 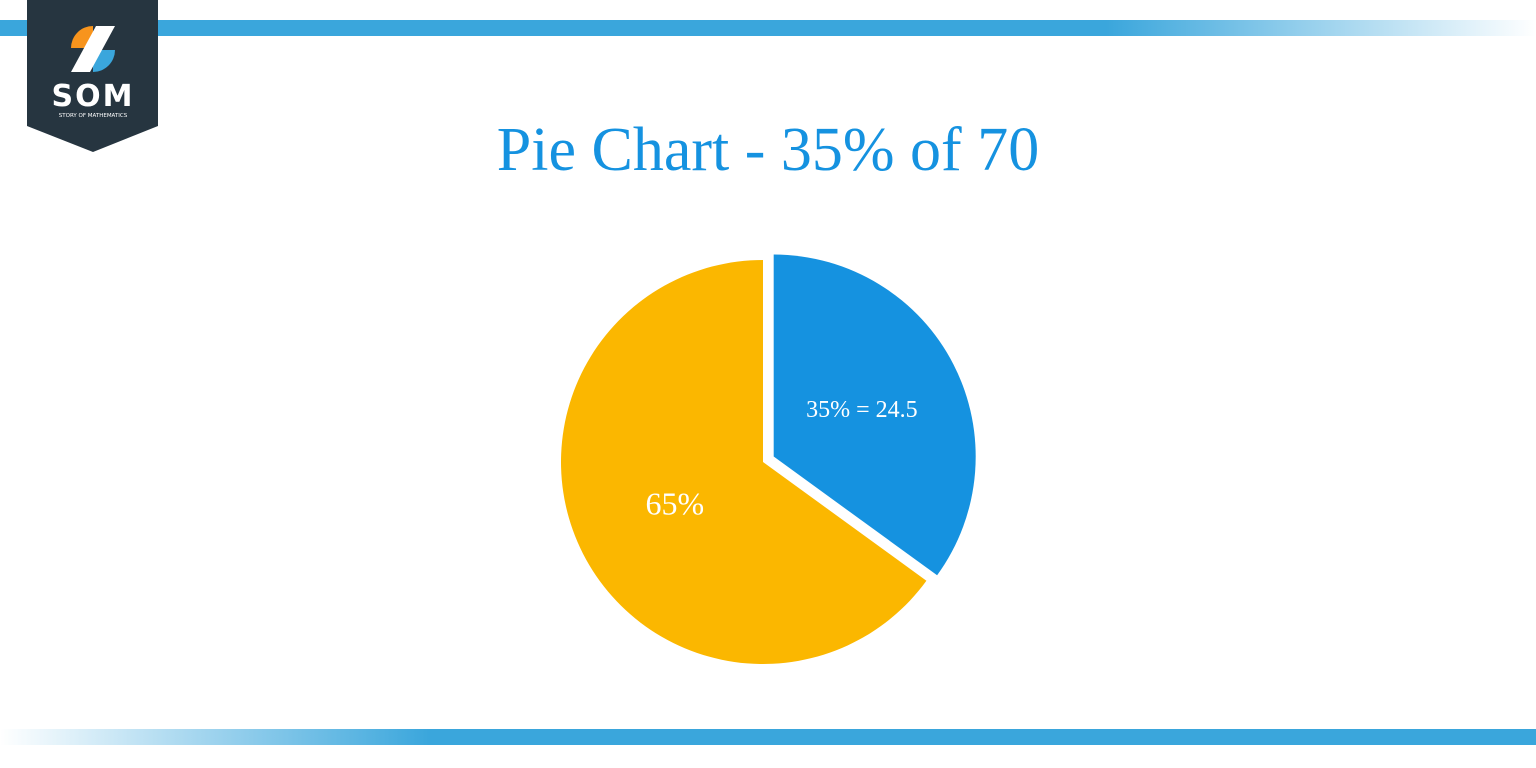 I want to click on logo: SOM STORY OF MATHEMATICS, so click(x=92, y=76).